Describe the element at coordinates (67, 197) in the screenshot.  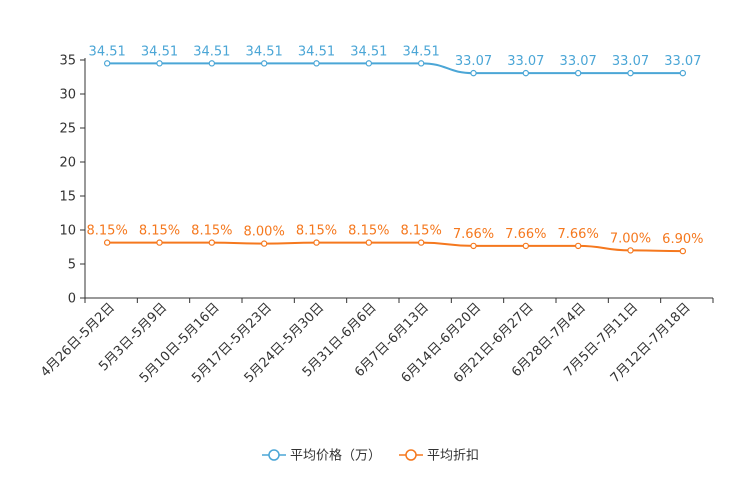
I see `y-tick-label: 15` at that location.